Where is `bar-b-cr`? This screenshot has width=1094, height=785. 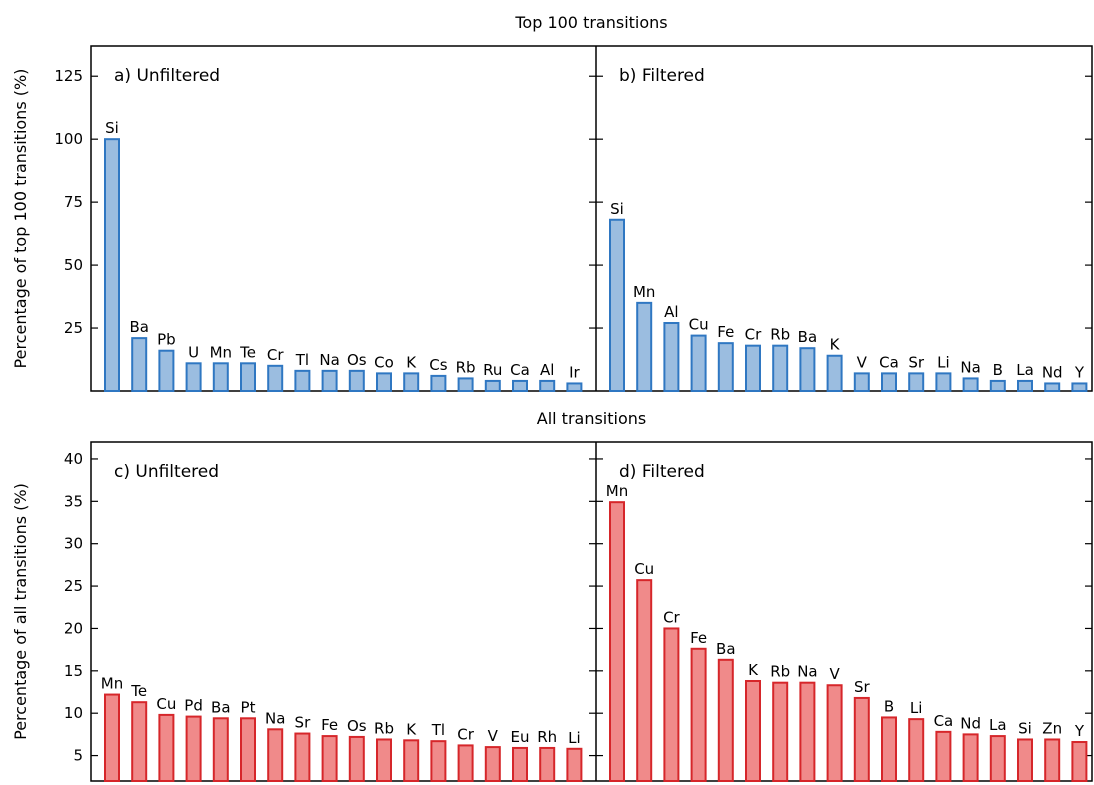 bar-b-cr is located at coordinates (753, 368).